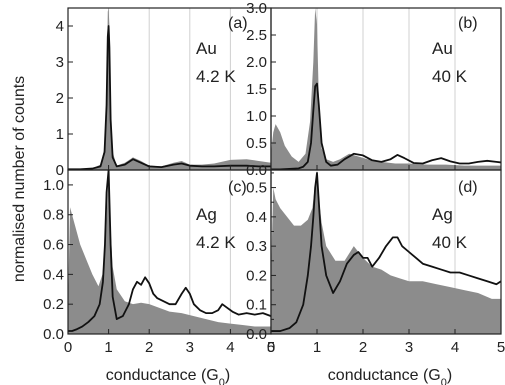 This screenshot has width=505, height=385. What do you see at coordinates (60, 134) in the screenshot?
I see `y-tick-label: 1` at bounding box center [60, 134].